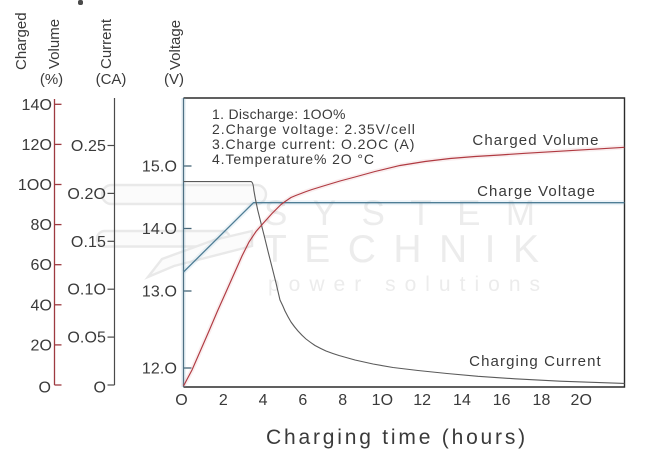 This screenshot has height=466, width=647. Describe the element at coordinates (111, 79) in the screenshot. I see `svg-text: (CA)` at that location.